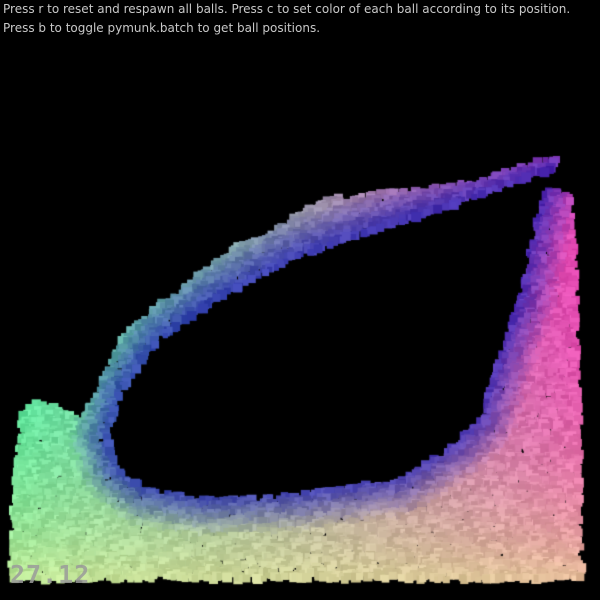 This screenshot has width=600, height=600. Describe the element at coordinates (50, 574) in the screenshot. I see `fps-counter: 27.12` at that location.